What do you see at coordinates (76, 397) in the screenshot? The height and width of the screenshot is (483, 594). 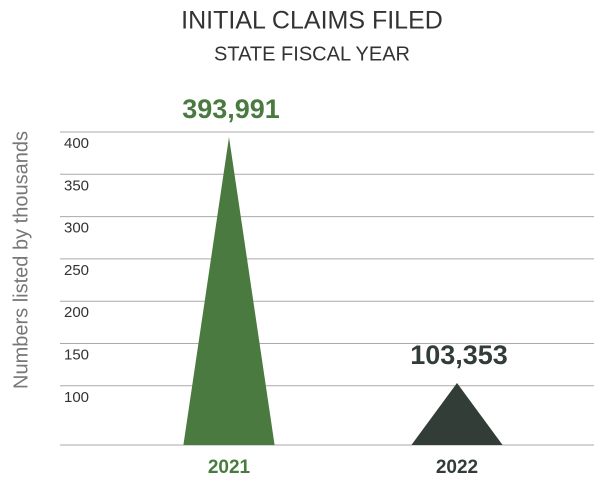 I see `y-tick-label: 100` at bounding box center [76, 397].